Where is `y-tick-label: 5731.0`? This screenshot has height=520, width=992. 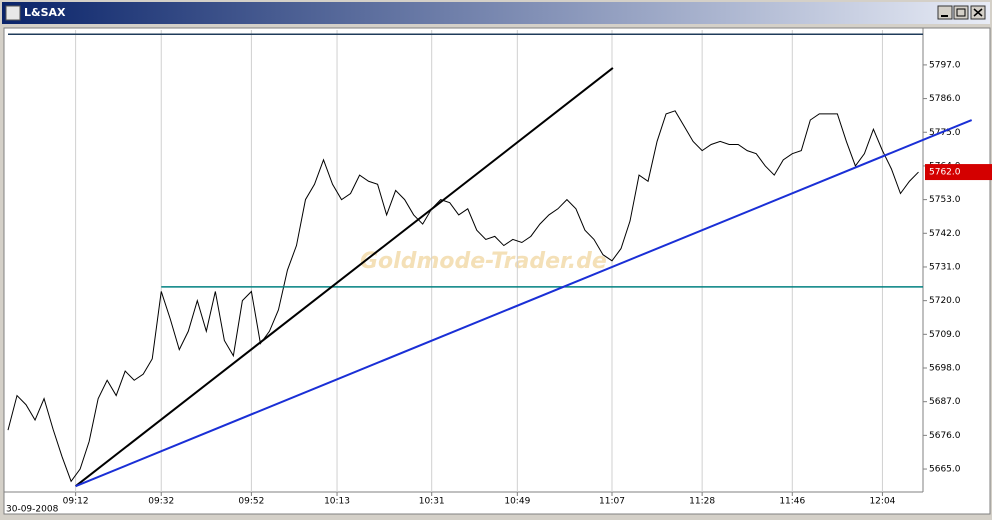
y-tick-label: 5731.0 is located at coordinates (945, 267).